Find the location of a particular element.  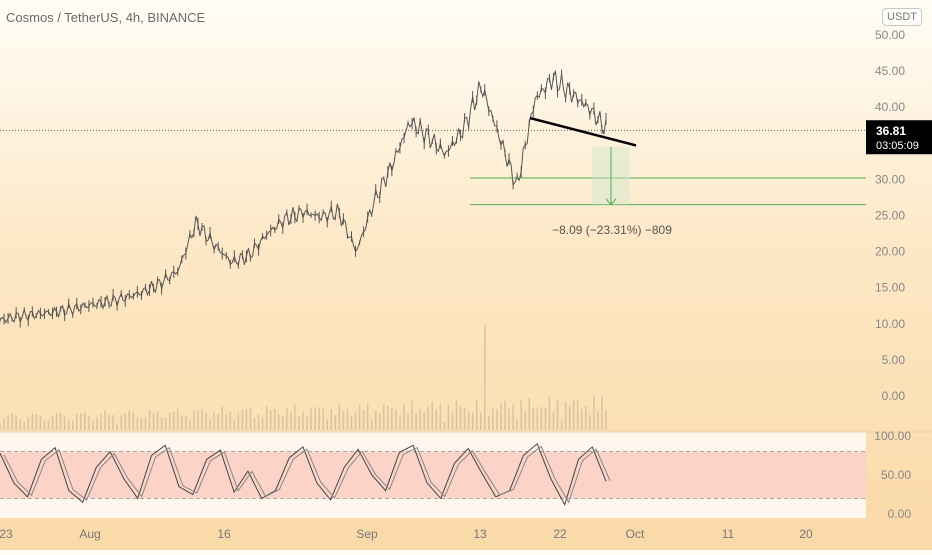

currency-badge: USDT is located at coordinates (902, 17).